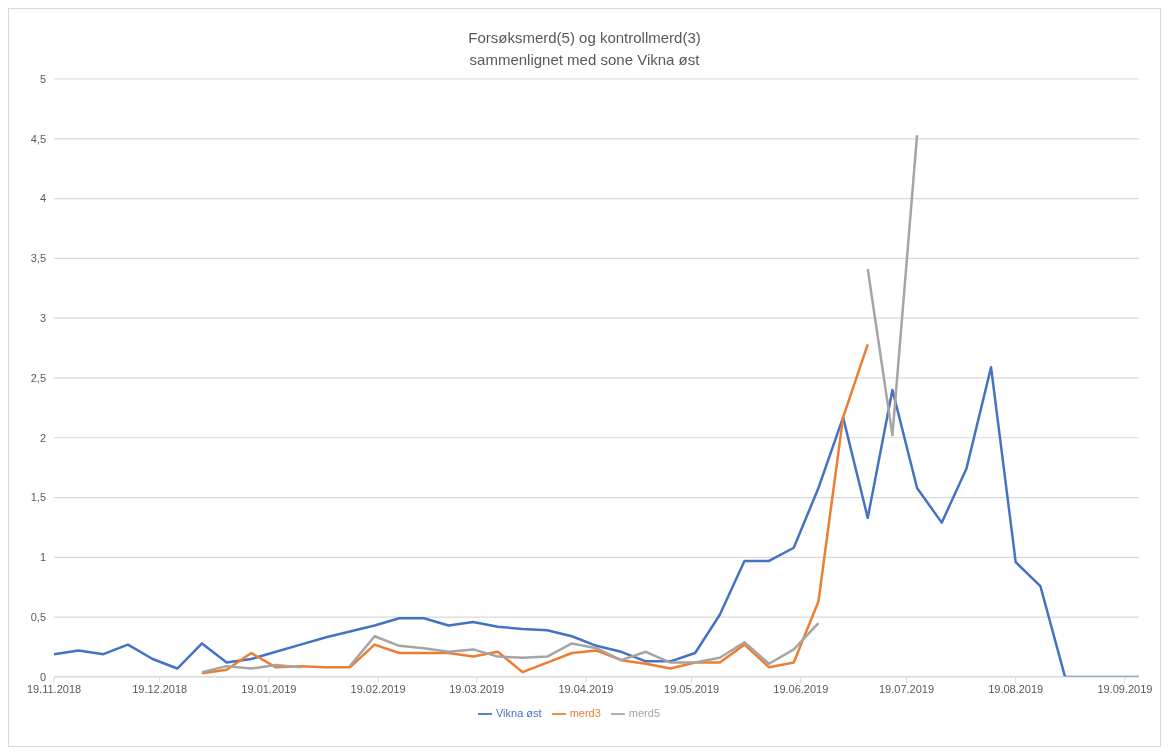  What do you see at coordinates (801, 688) in the screenshot?
I see `x-tick-label: 19.06.2019` at bounding box center [801, 688].